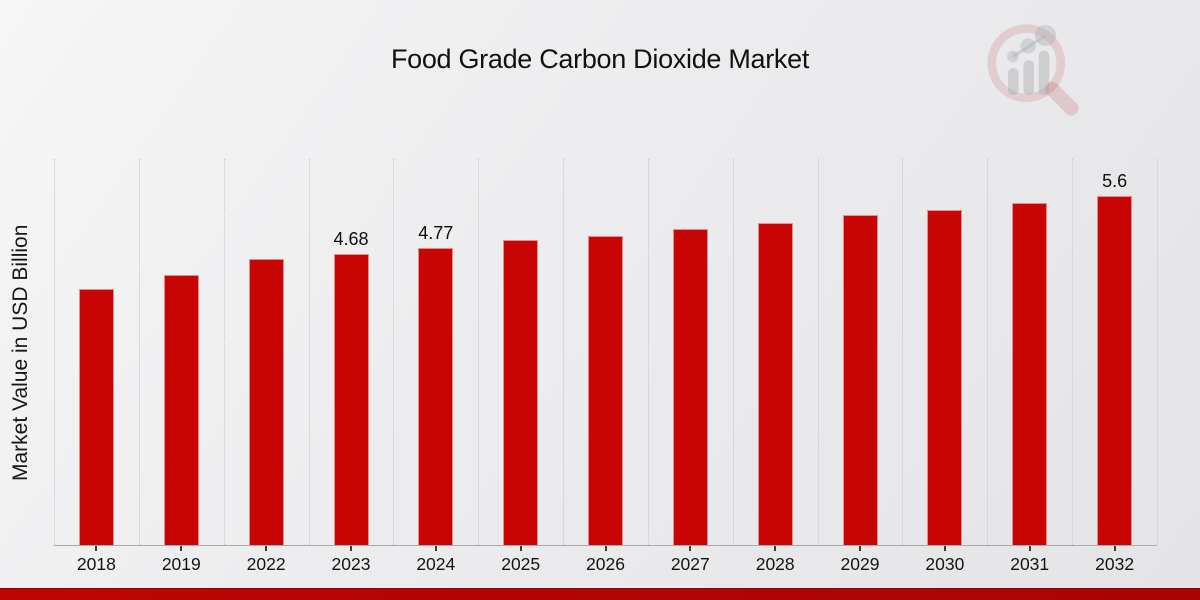 This screenshot has width=1200, height=600. I want to click on x-axis-label-2026: 2026, so click(605, 564).